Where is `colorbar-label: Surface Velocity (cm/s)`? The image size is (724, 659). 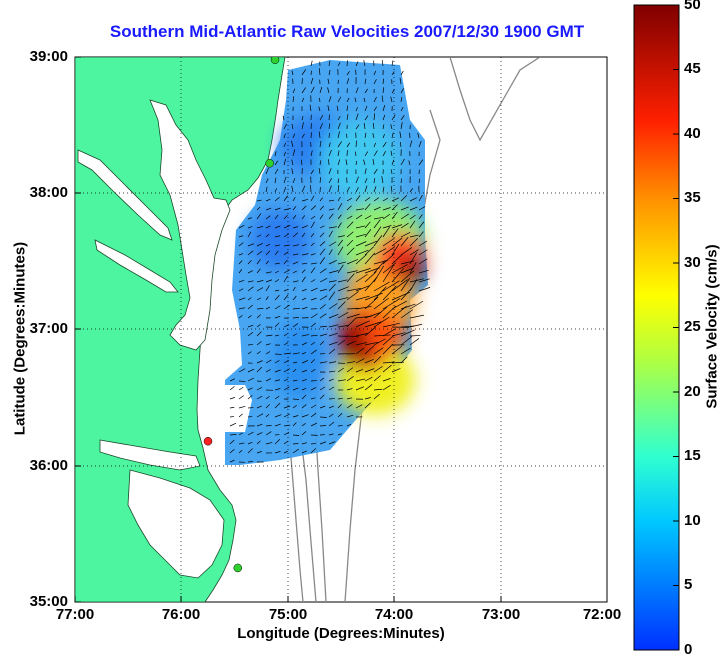 colorbar-label: Surface Velocity (cm/s) is located at coordinates (712, 326).